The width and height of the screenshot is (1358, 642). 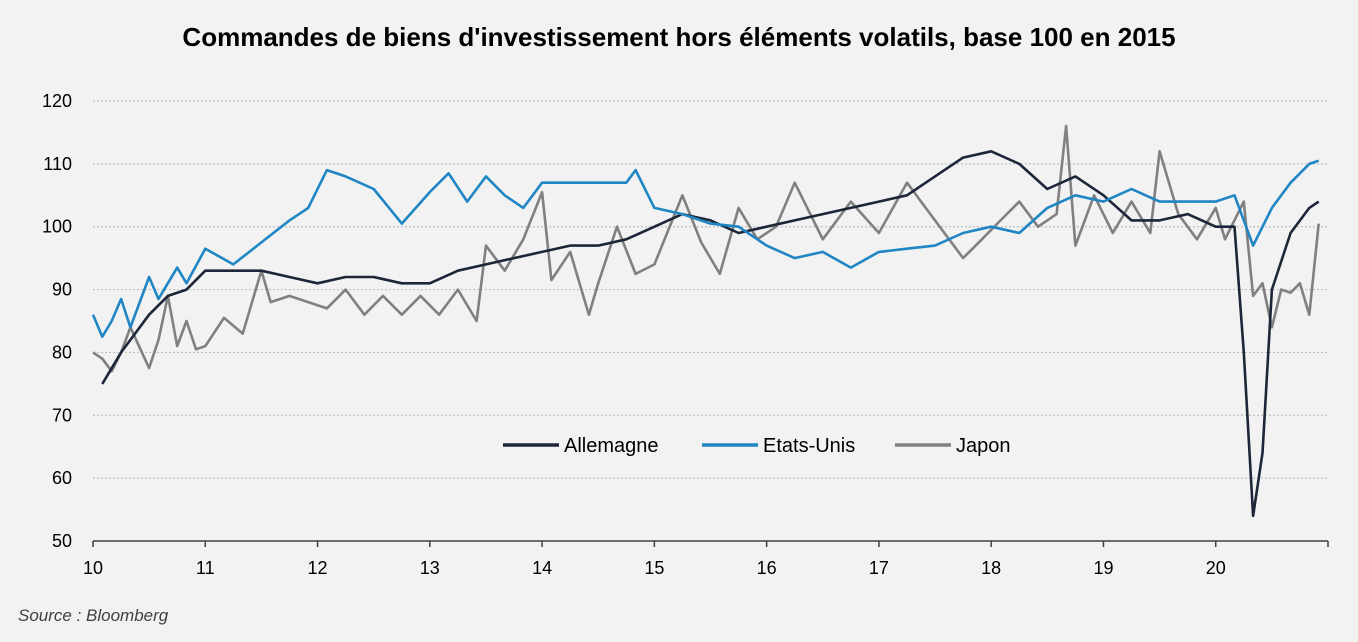 I want to click on legend-label: Japon, so click(x=983, y=446).